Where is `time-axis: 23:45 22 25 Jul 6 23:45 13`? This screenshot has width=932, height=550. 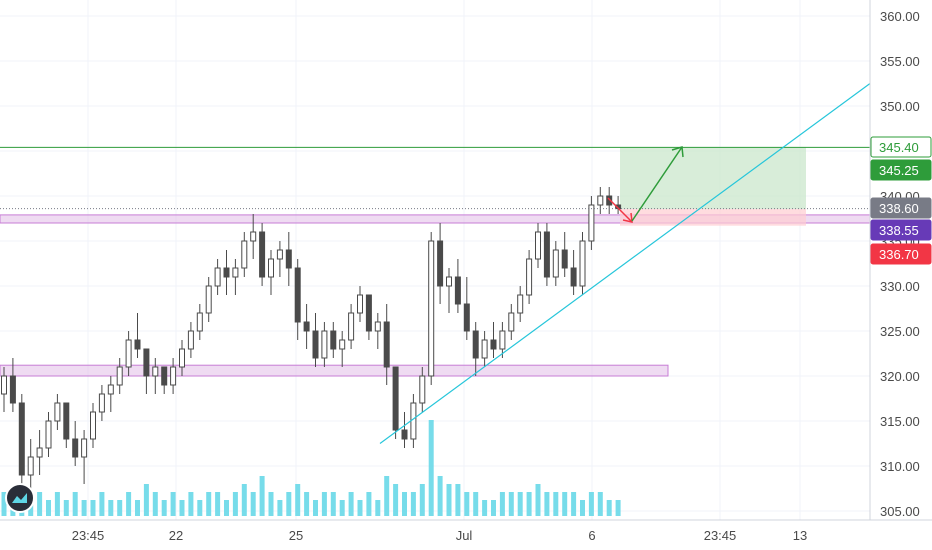 time-axis: 23:45 22 25 Jul 6 23:45 13 is located at coordinates (440, 535).